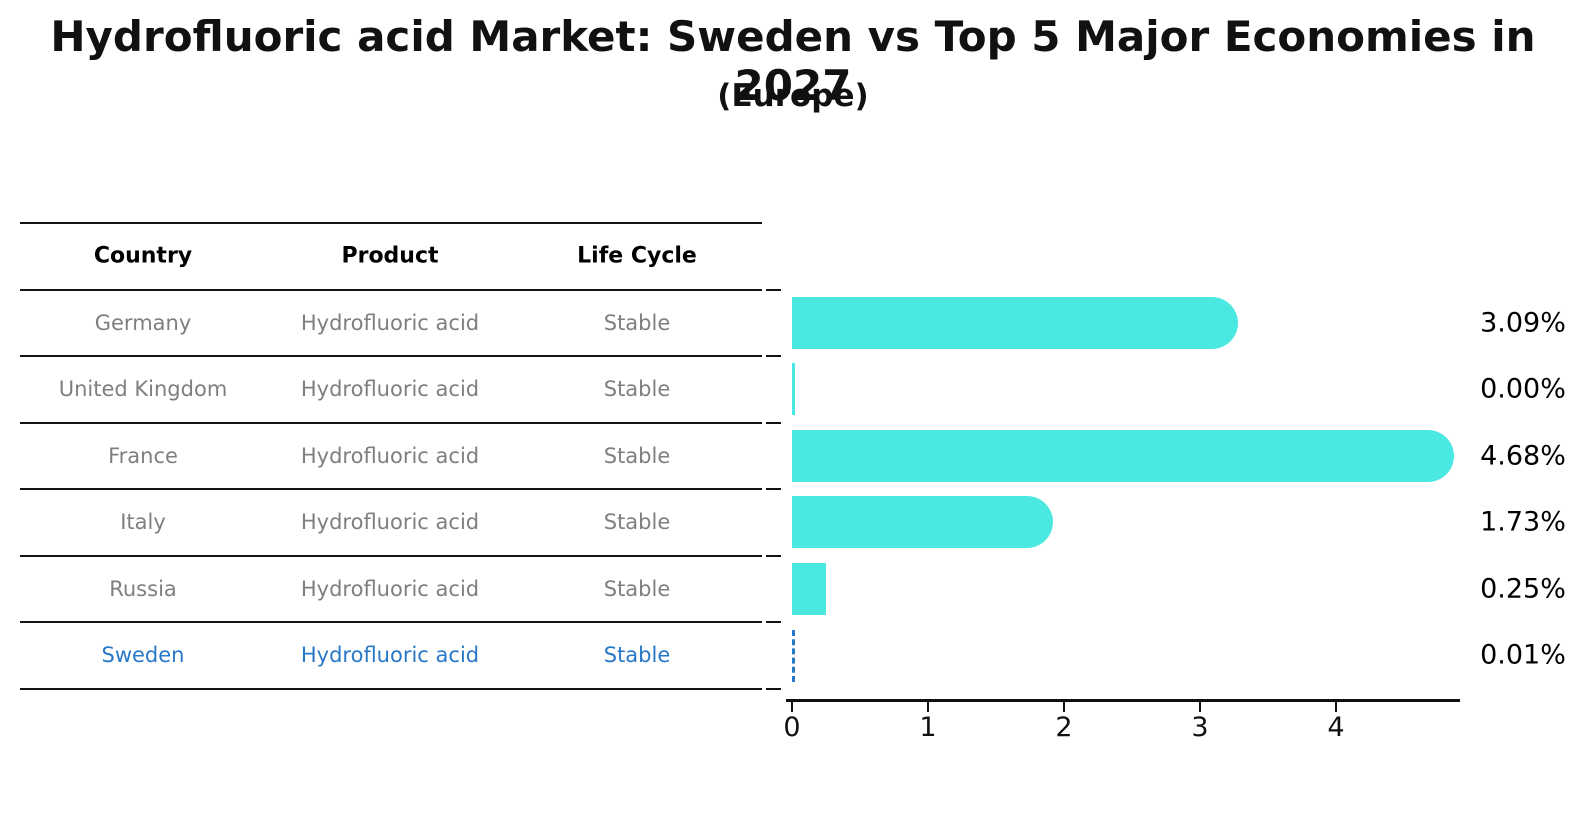  I want to click on column-header-country: Country, so click(143, 256).